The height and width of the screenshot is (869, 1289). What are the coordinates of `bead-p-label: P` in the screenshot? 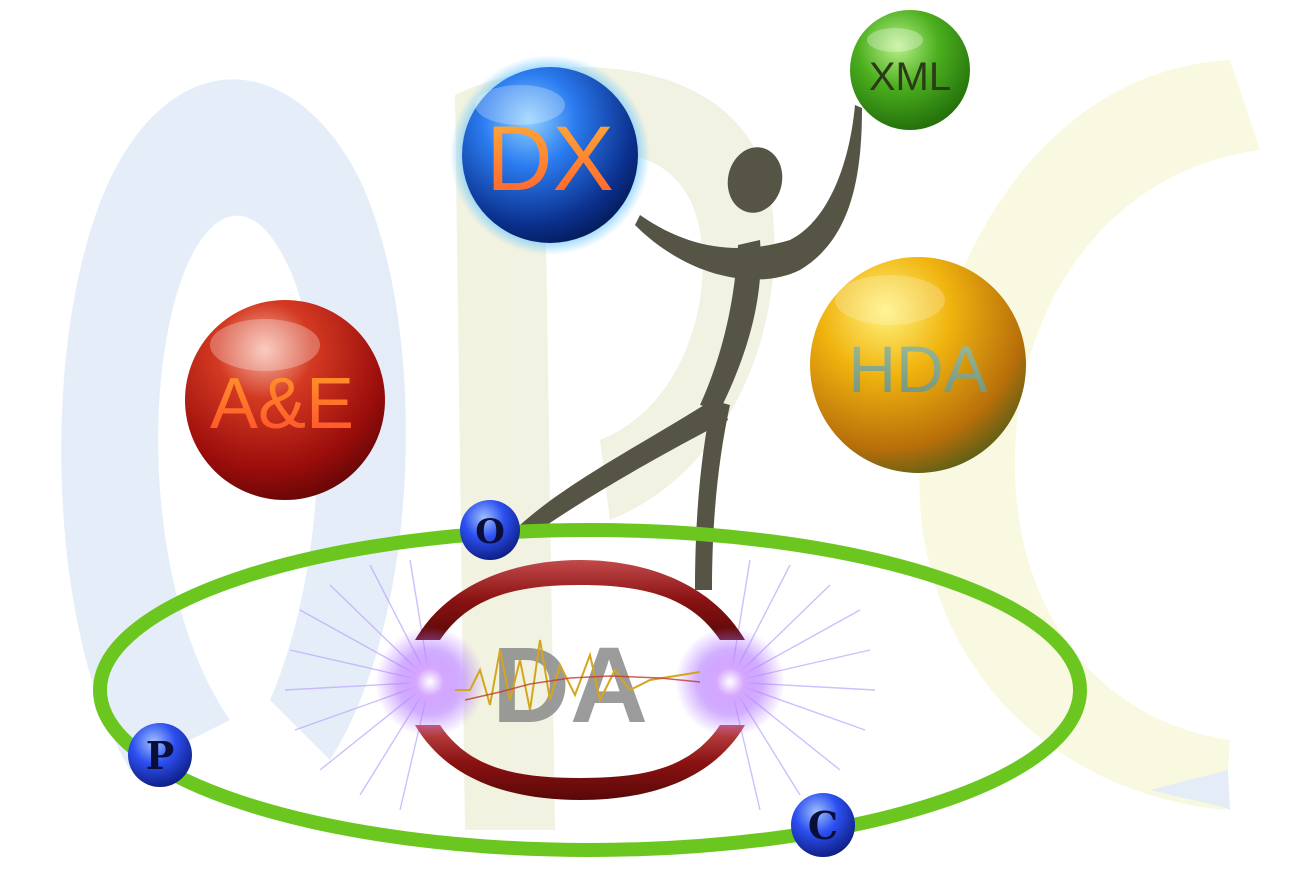 It's located at (160, 755).